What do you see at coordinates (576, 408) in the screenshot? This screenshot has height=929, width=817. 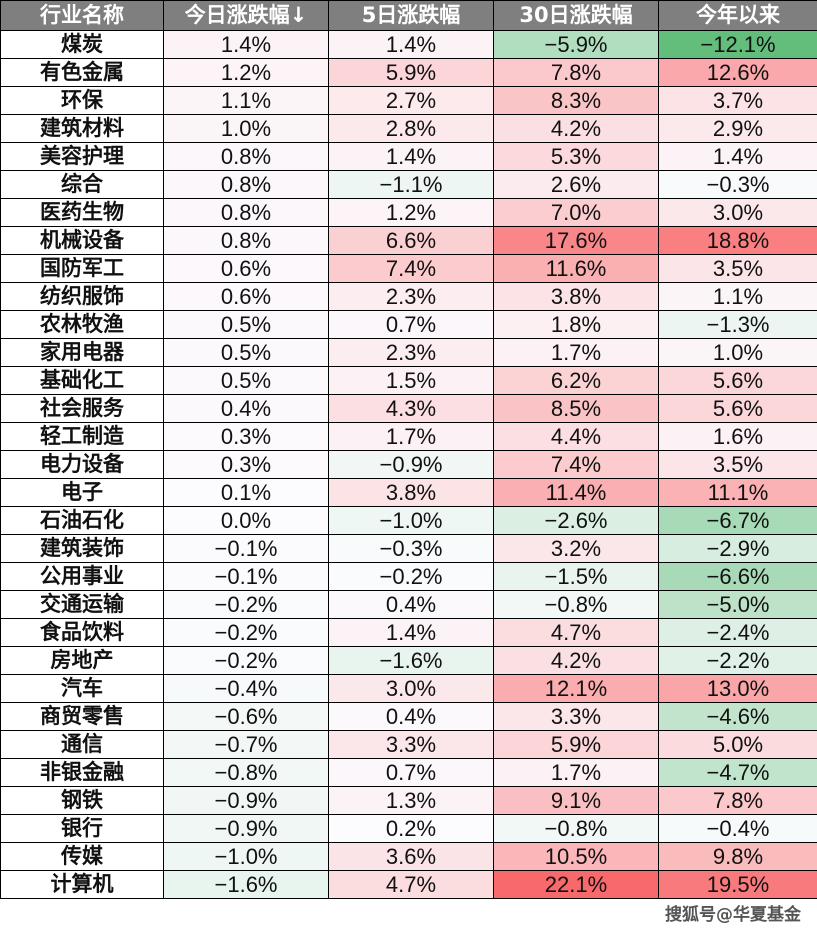 I see `heatmap-cell: 8.5%` at bounding box center [576, 408].